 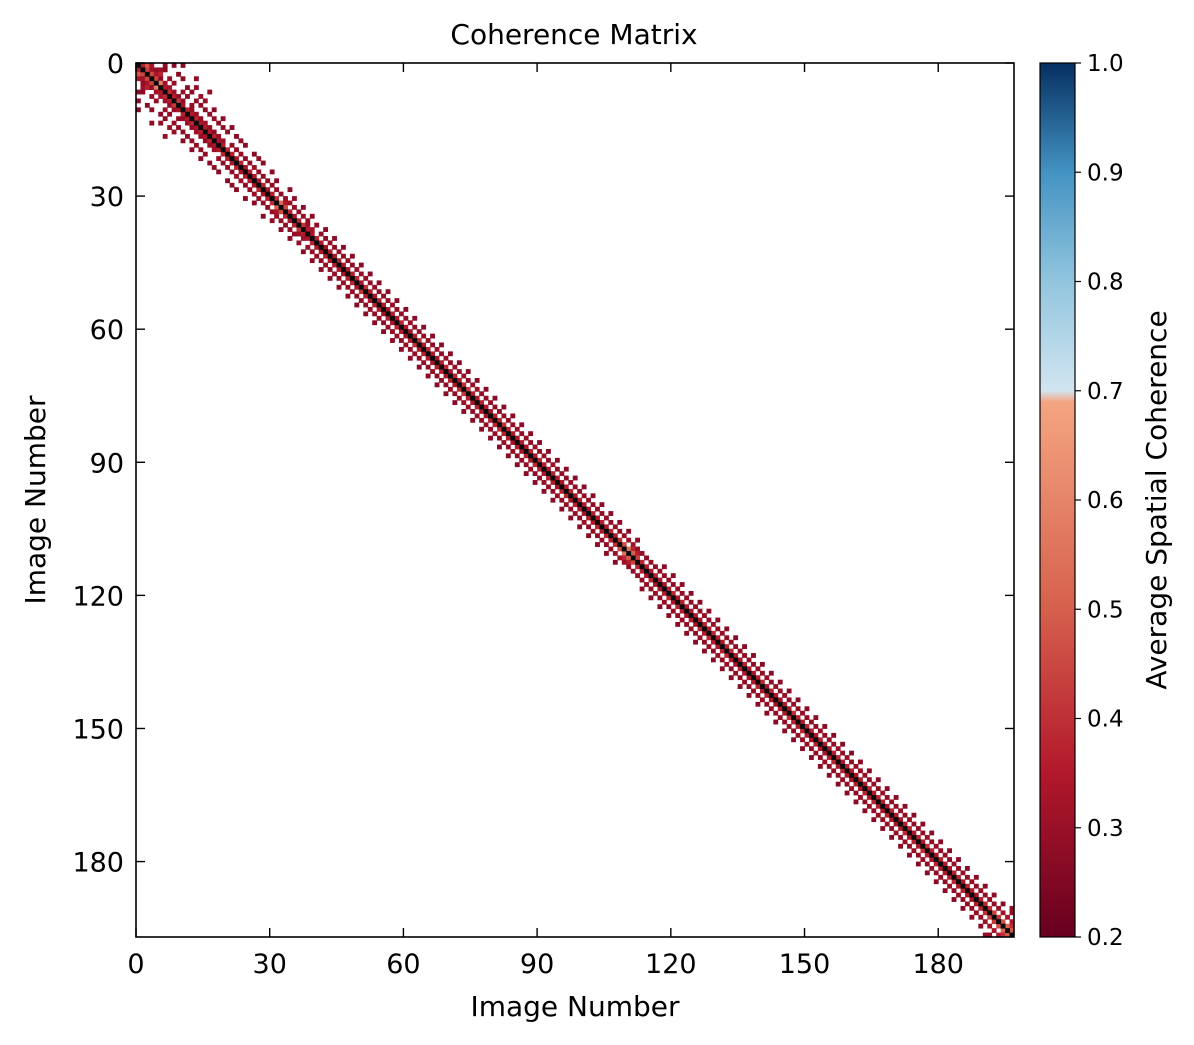 What do you see at coordinates (107, 330) in the screenshot?
I see `y-tick-label: 60` at bounding box center [107, 330].